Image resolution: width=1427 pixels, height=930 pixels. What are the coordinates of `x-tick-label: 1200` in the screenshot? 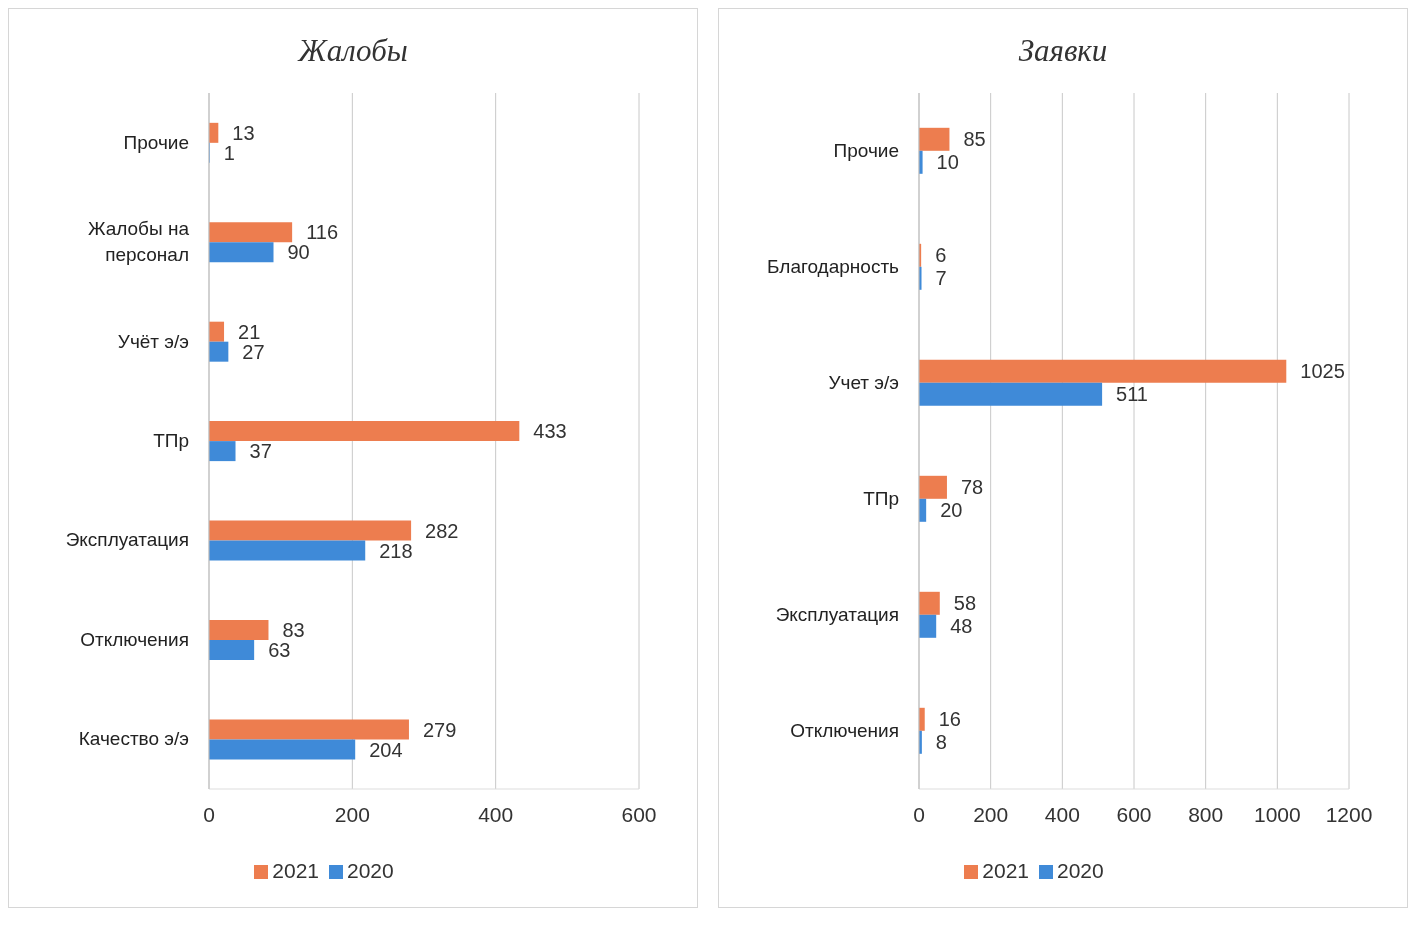 It's located at (1349, 814).